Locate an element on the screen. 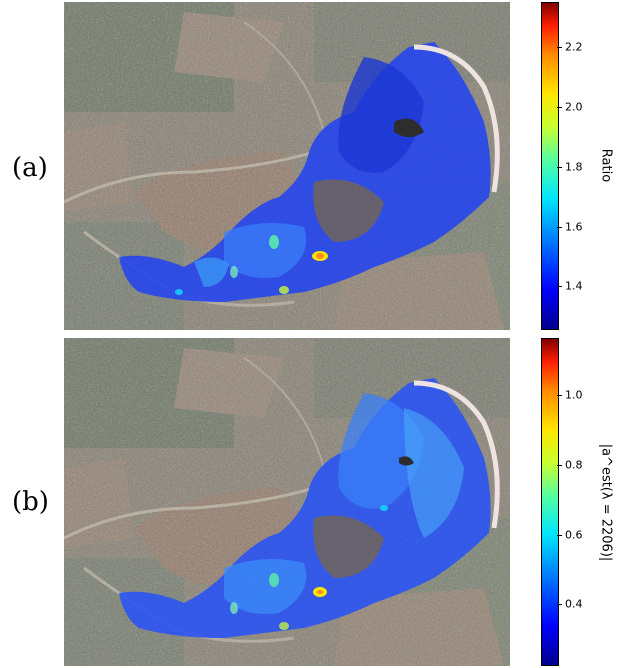  colorbar-b-ticklabel: 1.0 is located at coordinates (574, 395).